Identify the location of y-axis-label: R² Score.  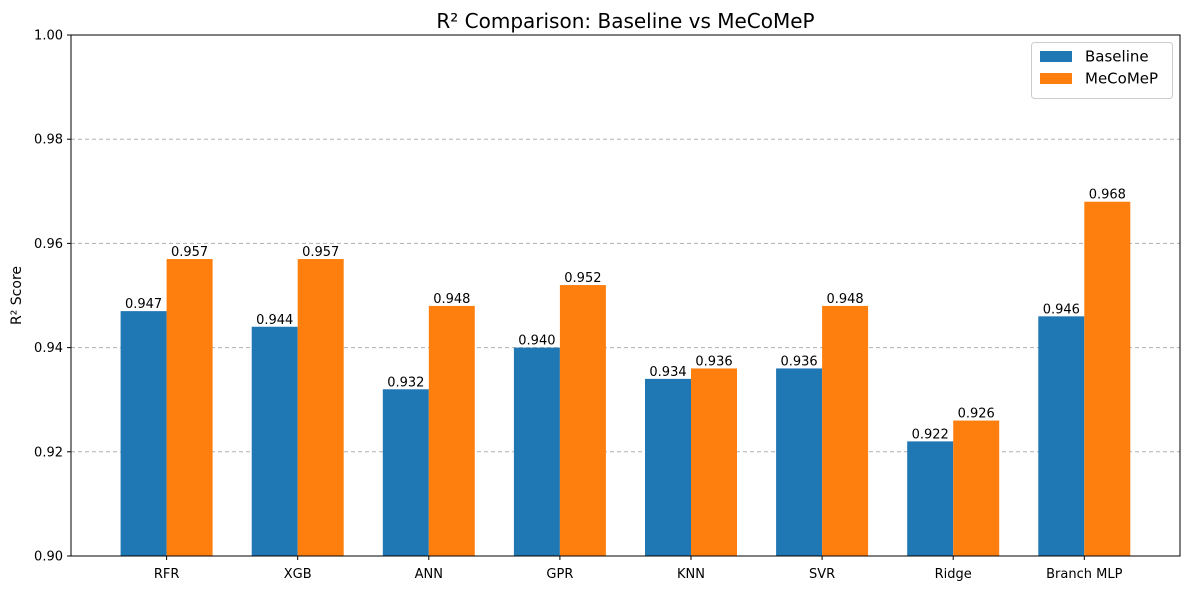
(17, 295).